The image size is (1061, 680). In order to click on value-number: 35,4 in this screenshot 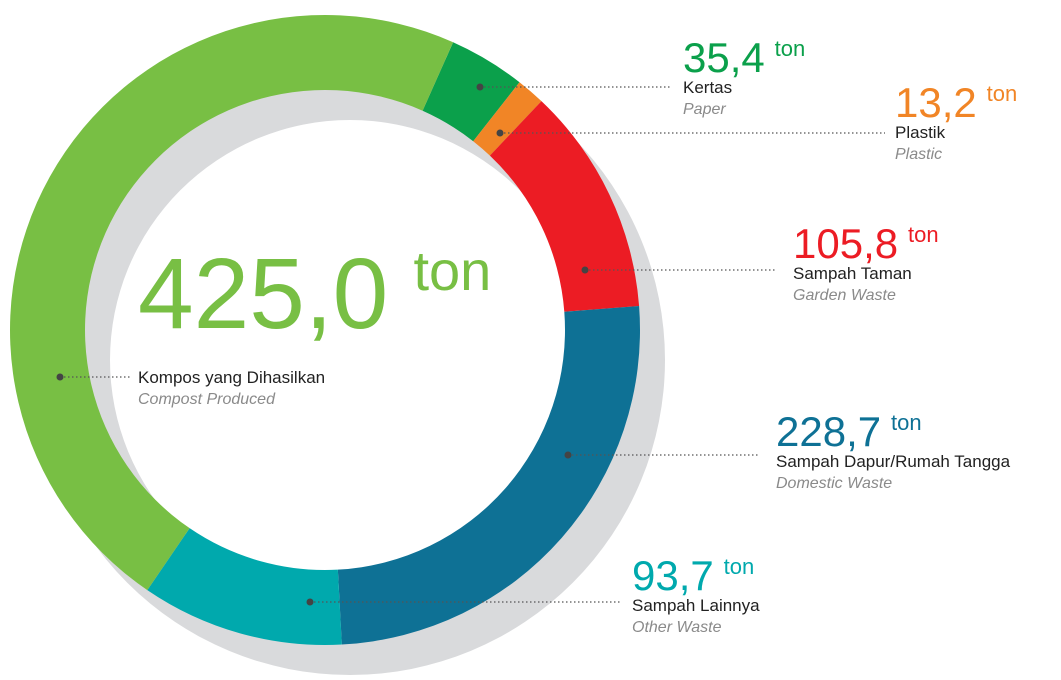, I will do `click(724, 57)`.